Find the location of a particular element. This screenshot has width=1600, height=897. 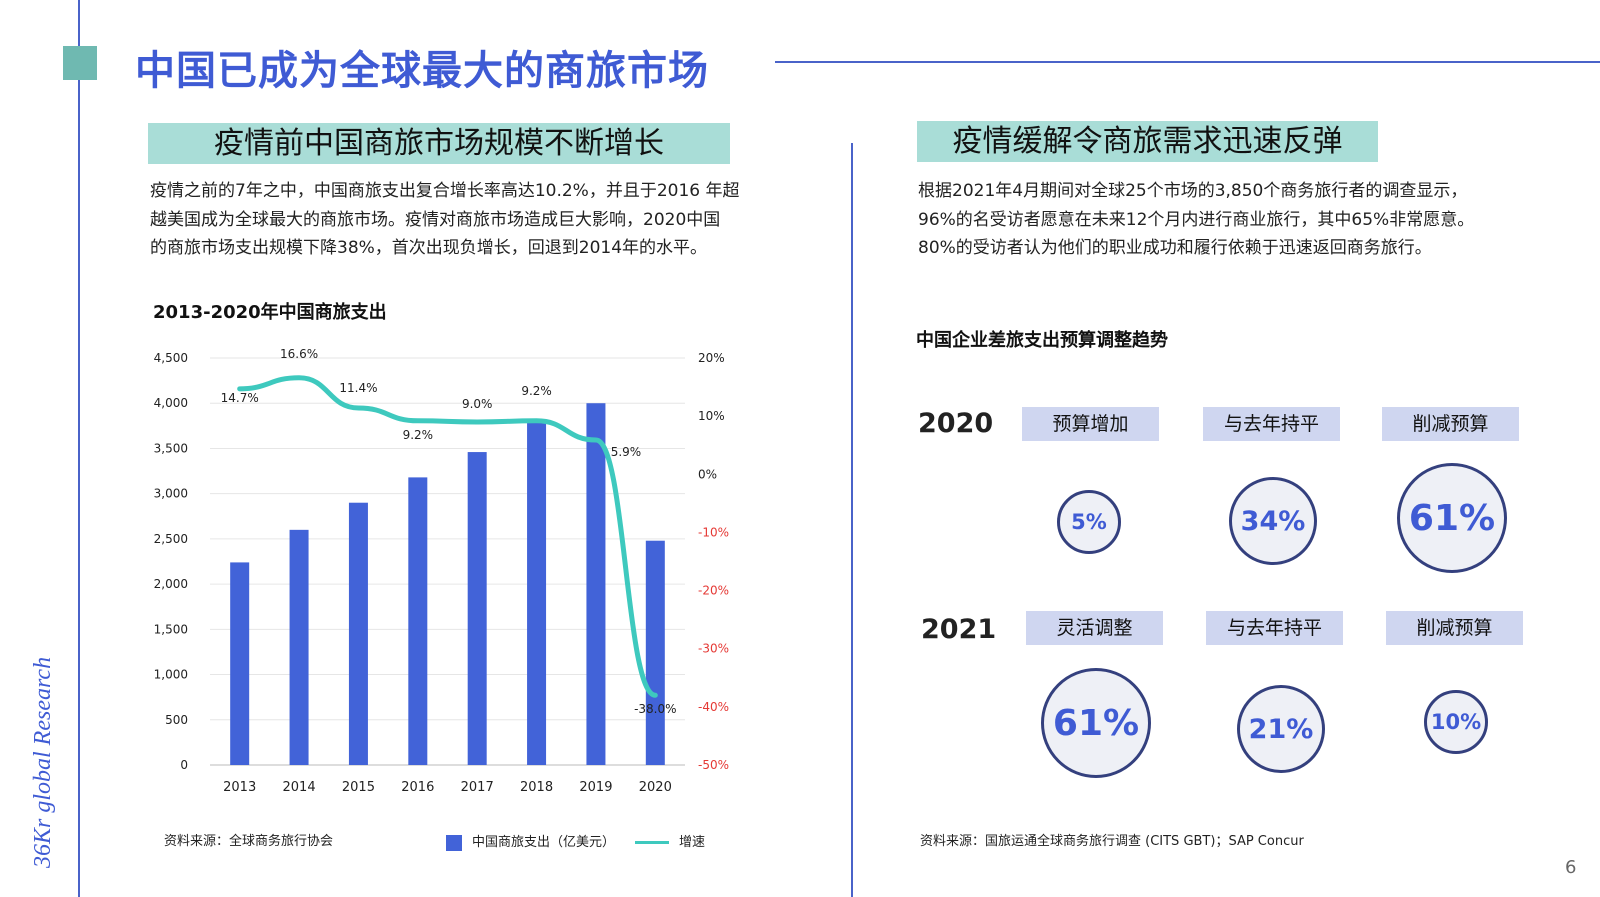

left-section-heading: 疫情前中国商旅市场规模不断增长 is located at coordinates (439, 143).